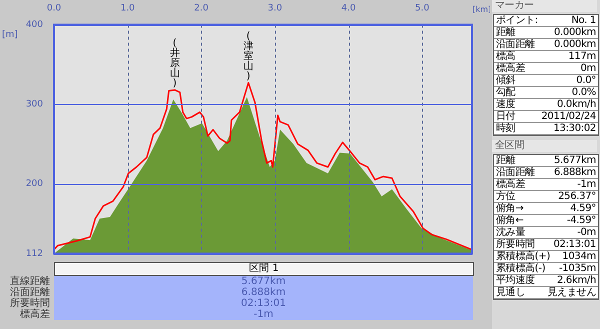  Describe the element at coordinates (275, 9) in the screenshot. I see `x-tick-label: 3.0` at that location.